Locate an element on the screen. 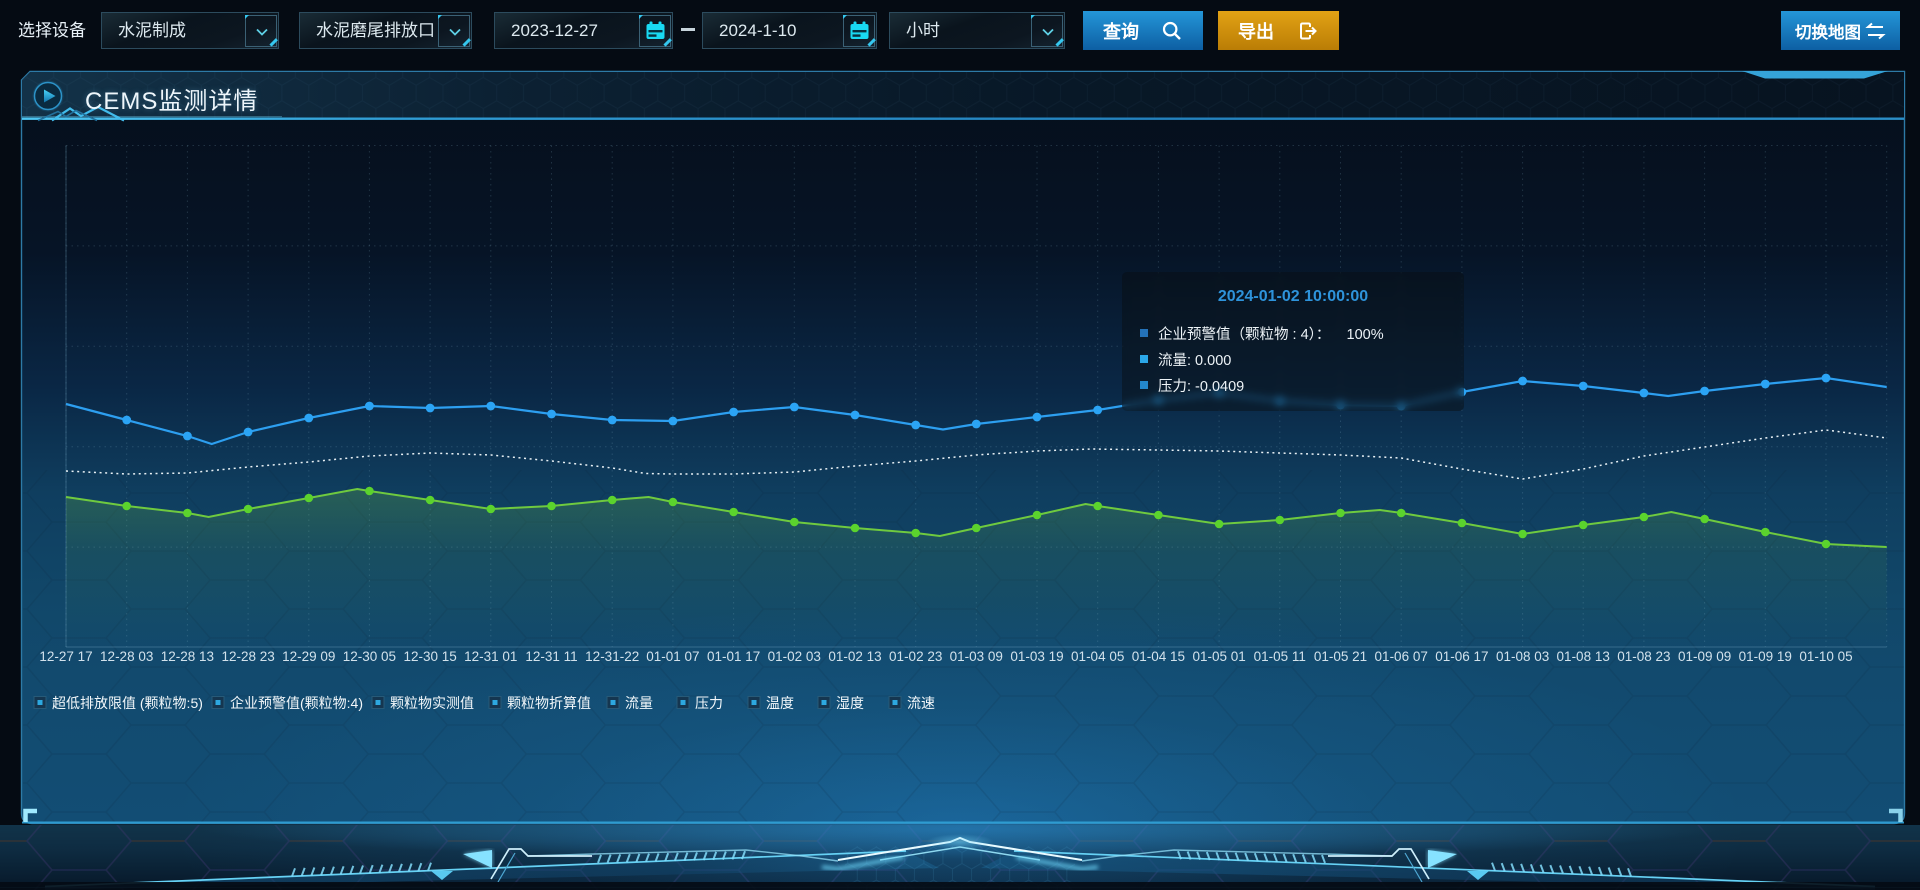 The image size is (1920, 890). svg-text: 12-28 03 is located at coordinates (126, 656).